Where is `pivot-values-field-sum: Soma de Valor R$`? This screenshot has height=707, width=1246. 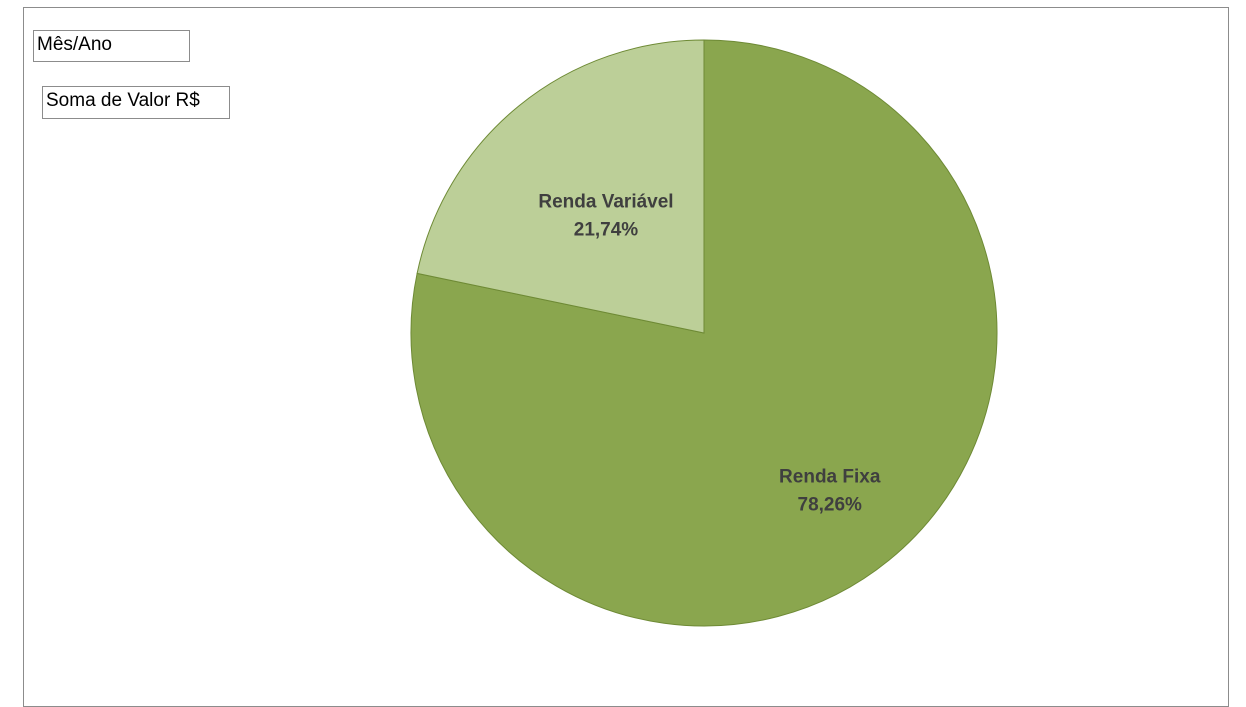 pivot-values-field-sum: Soma de Valor R$ is located at coordinates (136, 102).